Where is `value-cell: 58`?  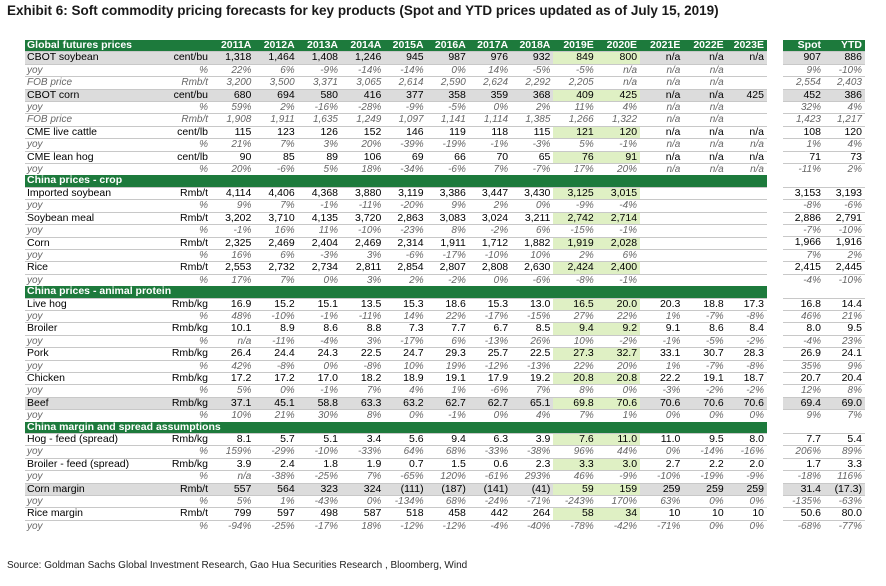
value-cell: 58 is located at coordinates (575, 514).